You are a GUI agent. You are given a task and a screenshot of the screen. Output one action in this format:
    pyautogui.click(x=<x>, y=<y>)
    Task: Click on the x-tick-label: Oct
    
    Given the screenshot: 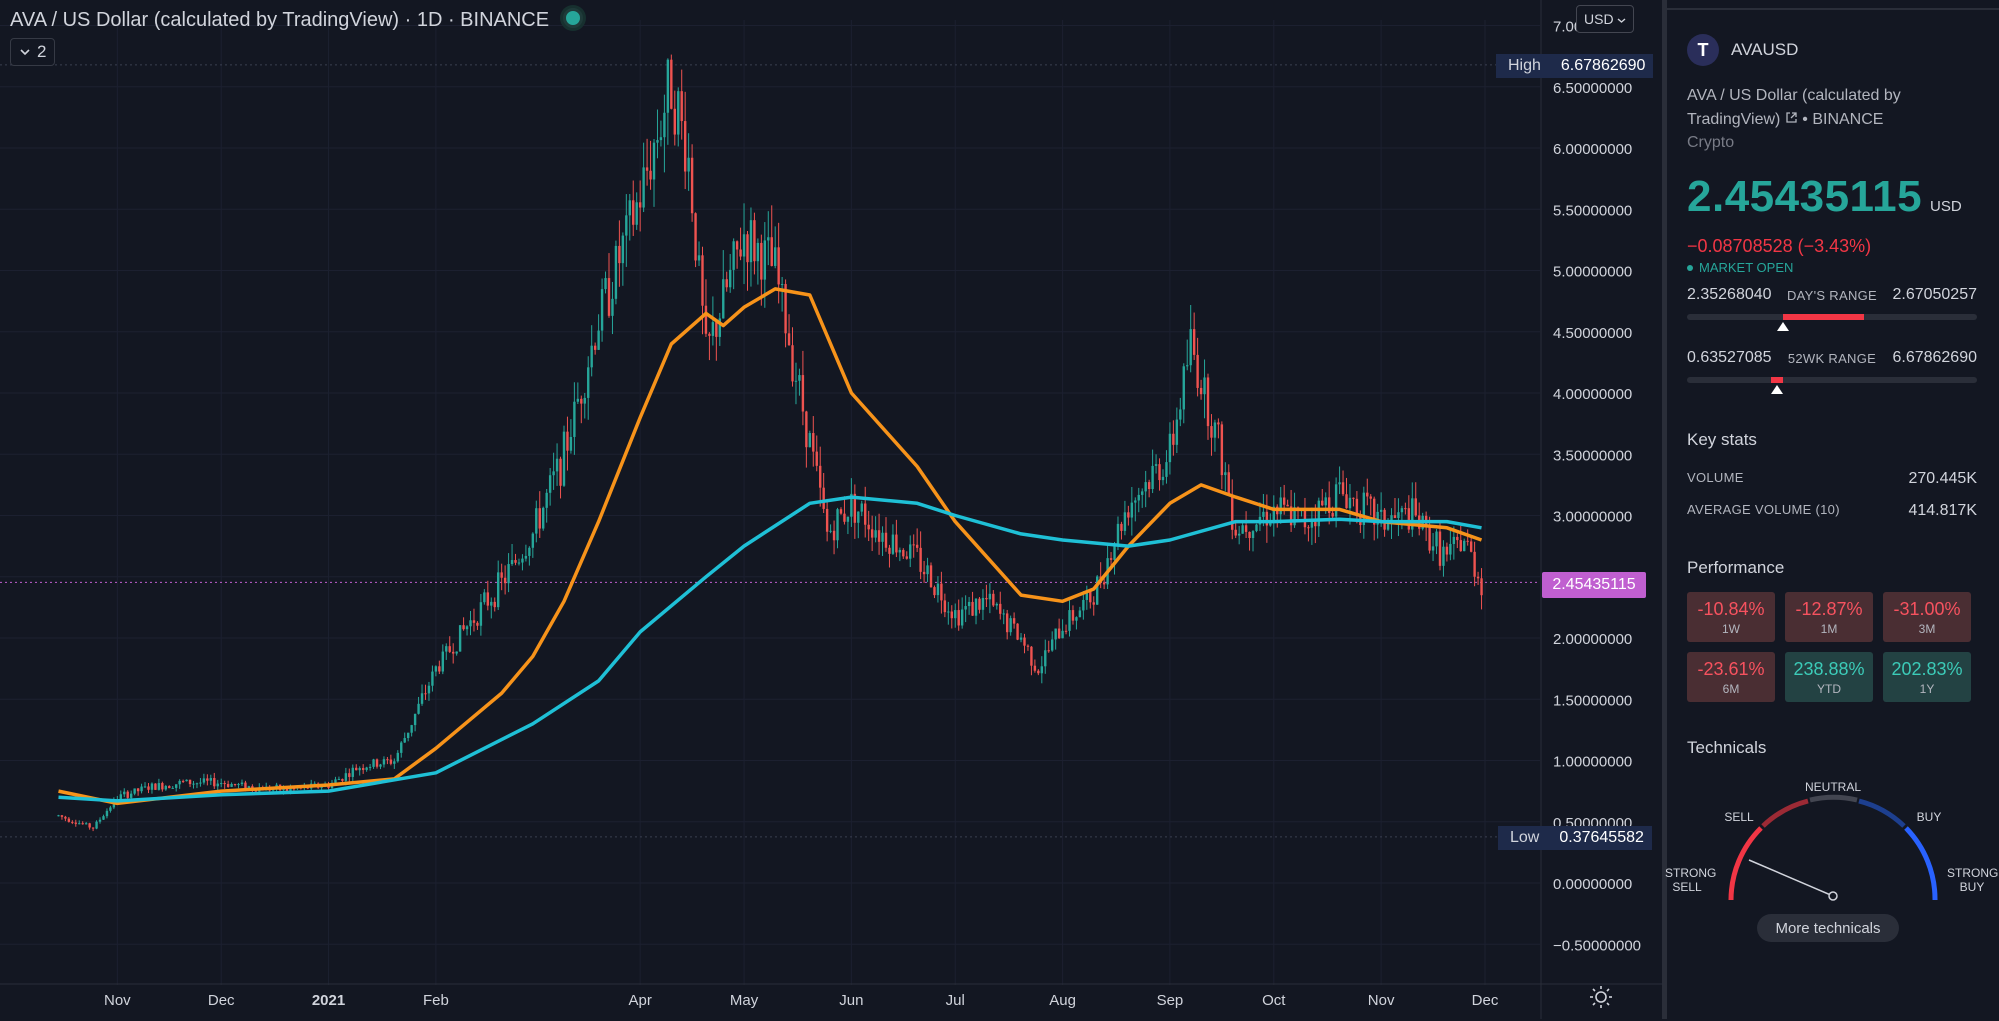 What is the action you would take?
    pyautogui.click(x=1274, y=1000)
    